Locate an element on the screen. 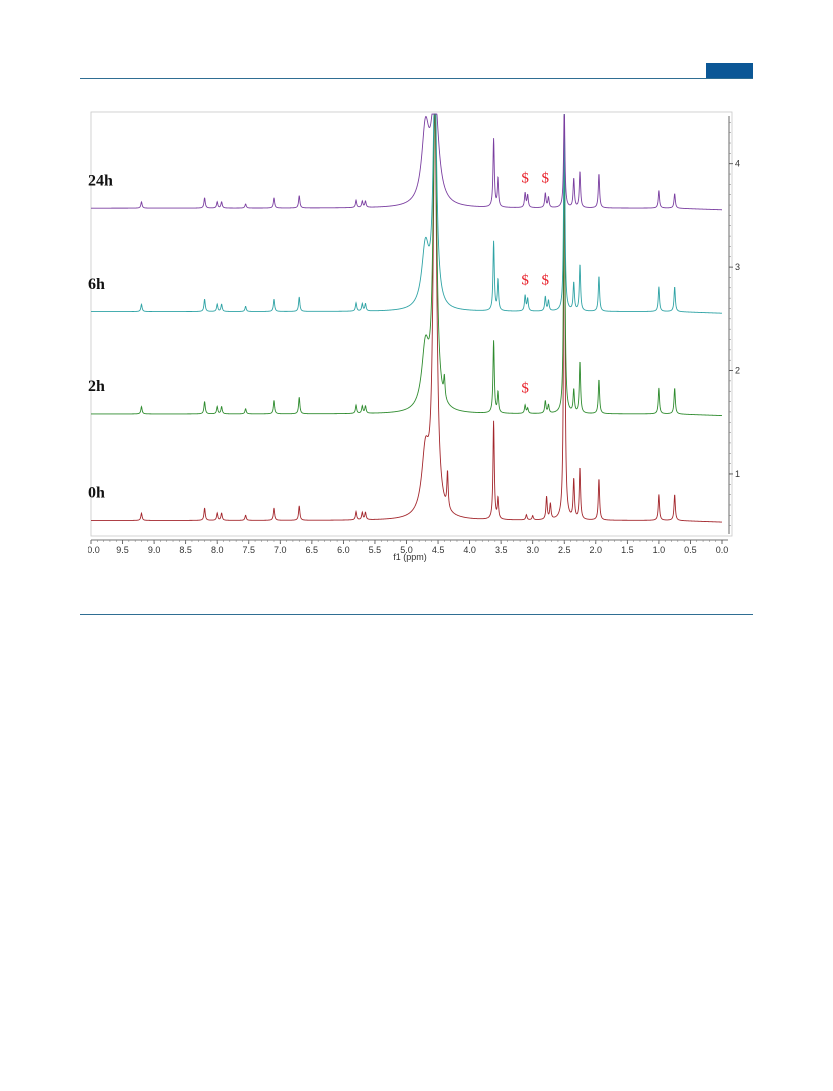 This screenshot has width=833, height=1091. series-label-0h: 0h is located at coordinates (96, 493).